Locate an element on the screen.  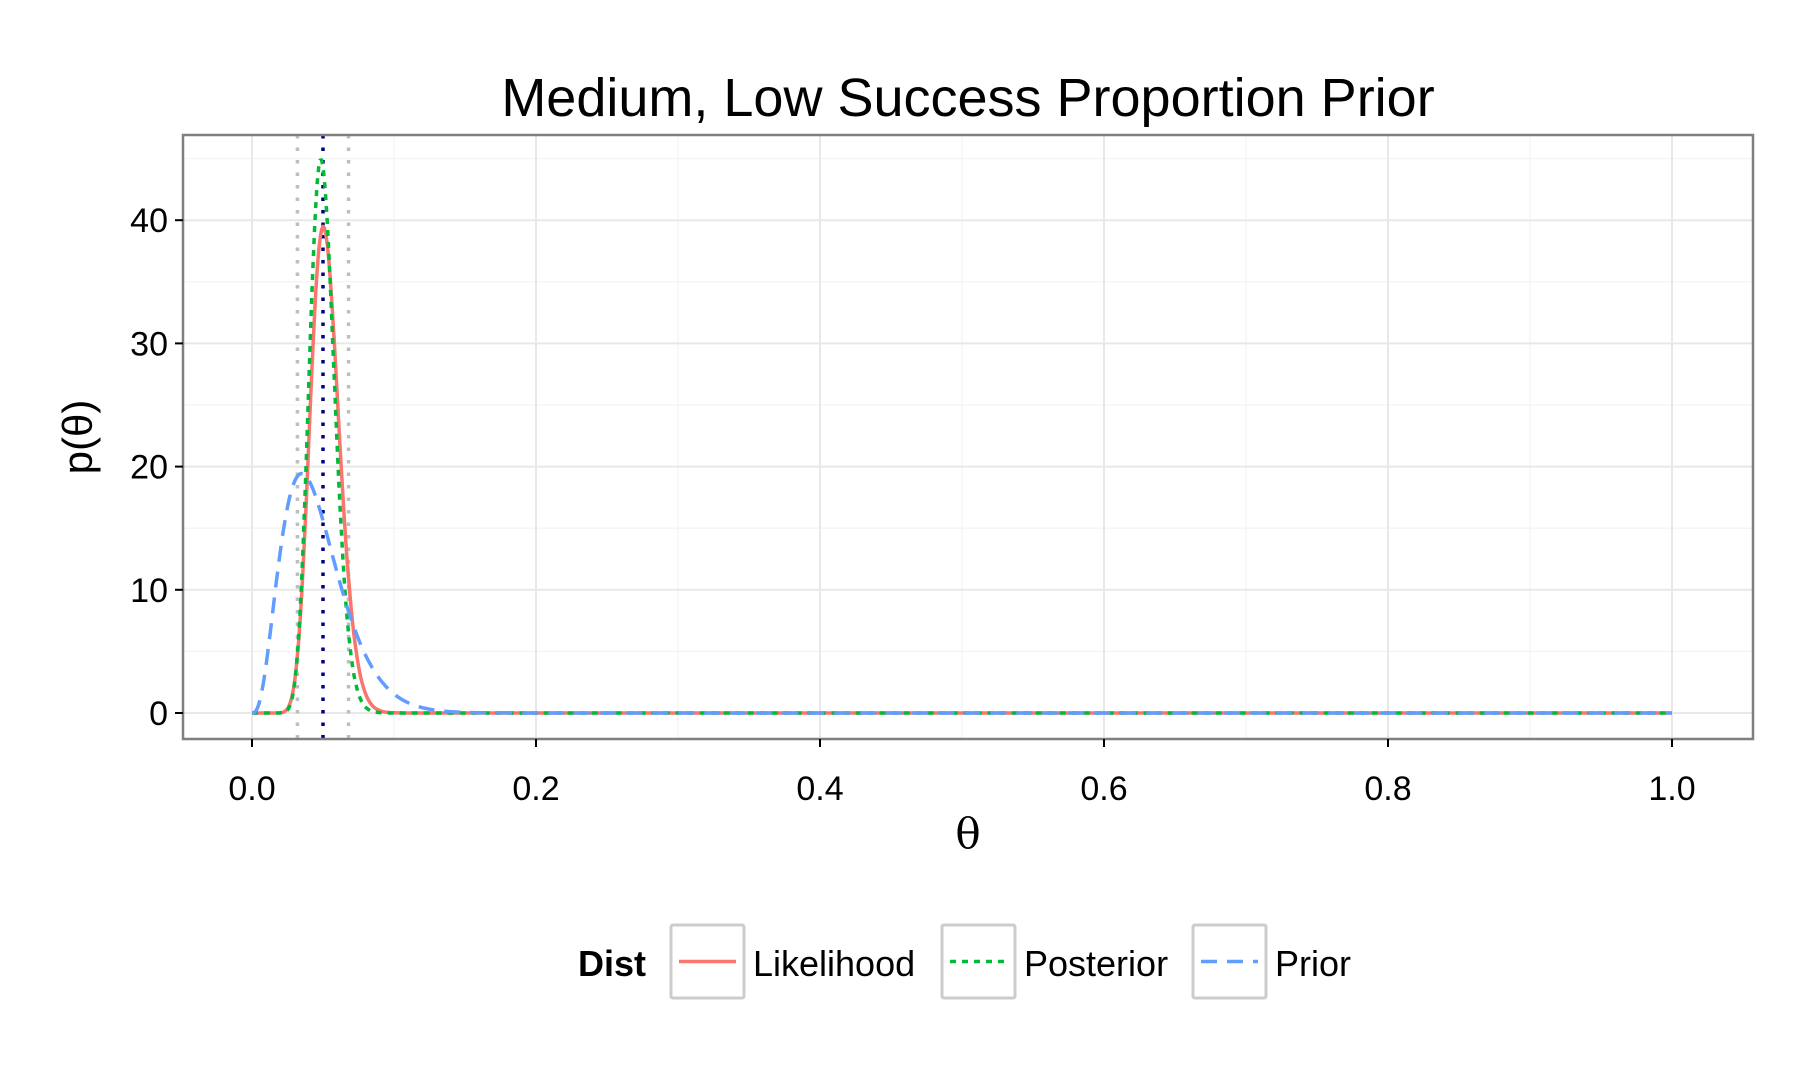
x-tick-label: 0.4 is located at coordinates (819, 789).